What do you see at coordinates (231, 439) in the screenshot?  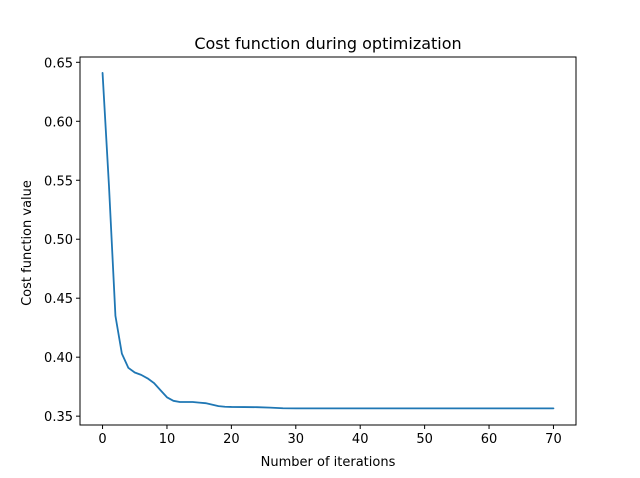 I see `x-tick-label: 20` at bounding box center [231, 439].